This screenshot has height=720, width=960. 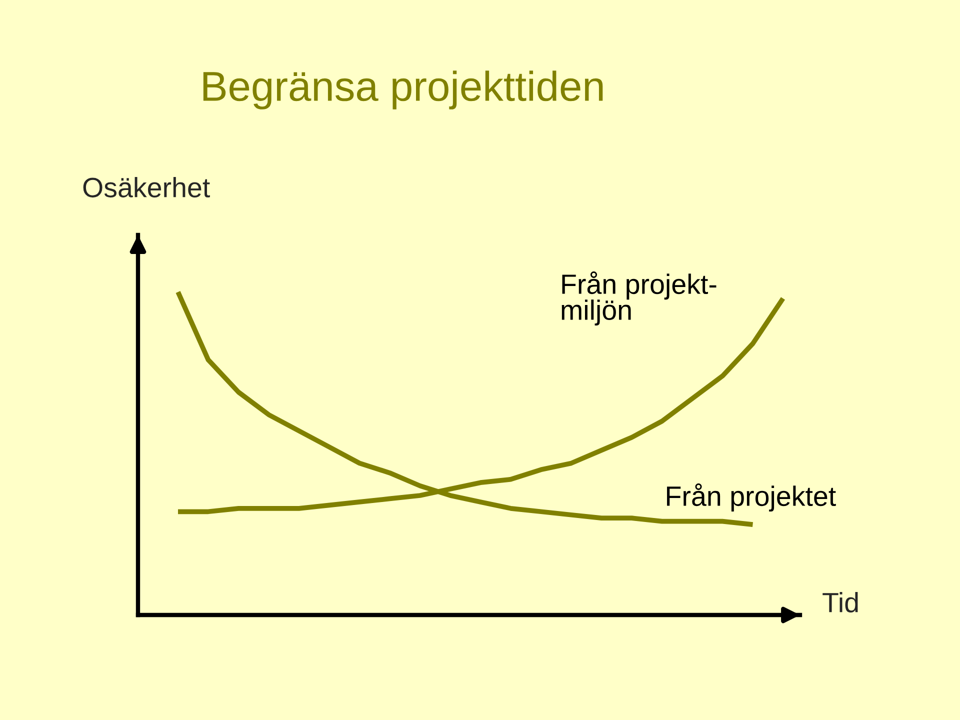 I want to click on series-label: Från projektet, so click(x=751, y=497).